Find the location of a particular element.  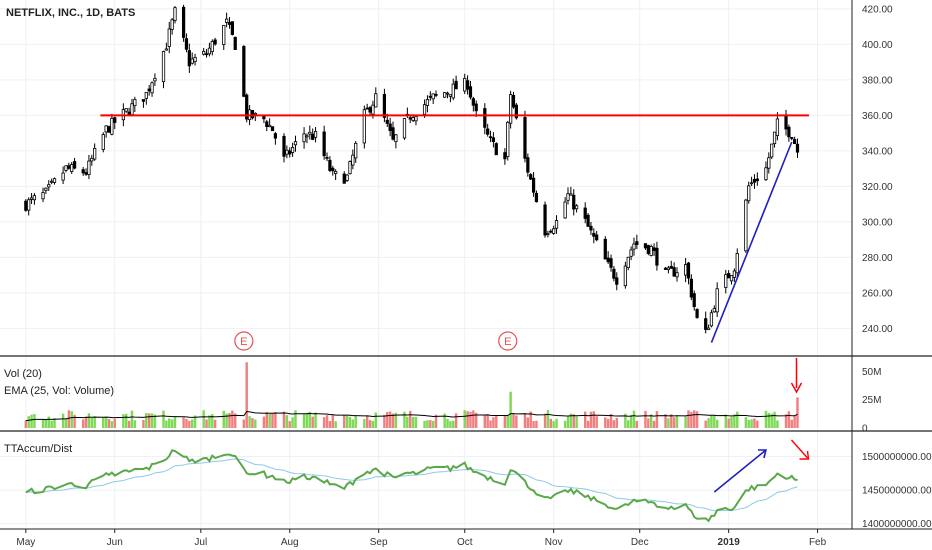

accum-trend-arrow-head is located at coordinates (762, 454).